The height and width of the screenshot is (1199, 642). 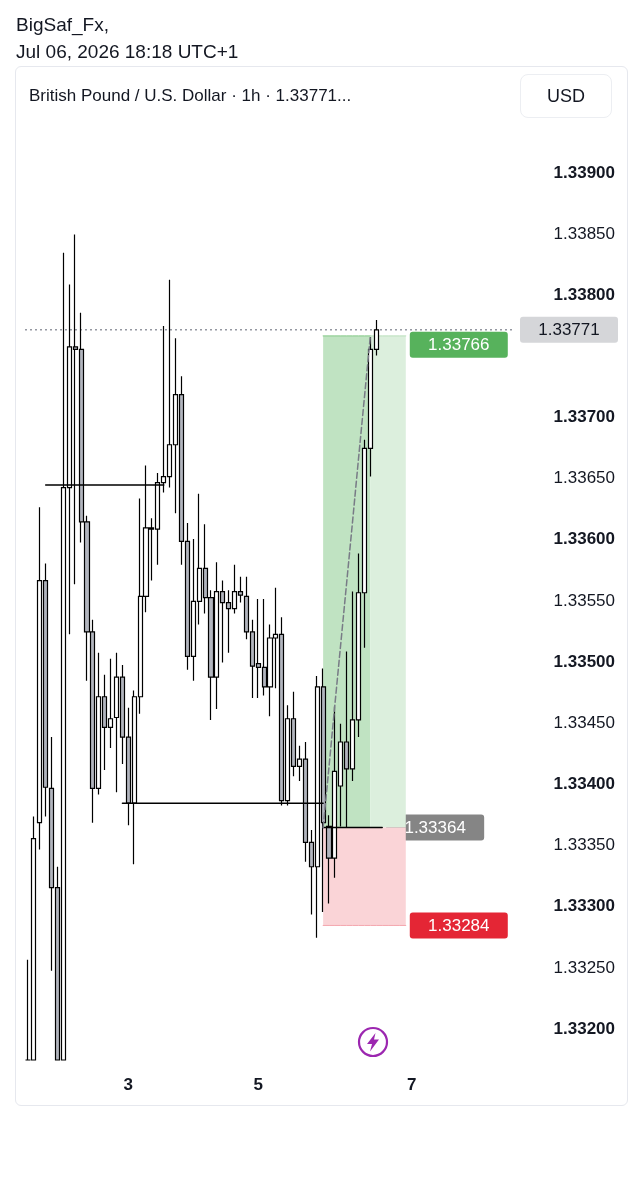 What do you see at coordinates (584, 417) in the screenshot?
I see `y-tick-label: 1.33700` at bounding box center [584, 417].